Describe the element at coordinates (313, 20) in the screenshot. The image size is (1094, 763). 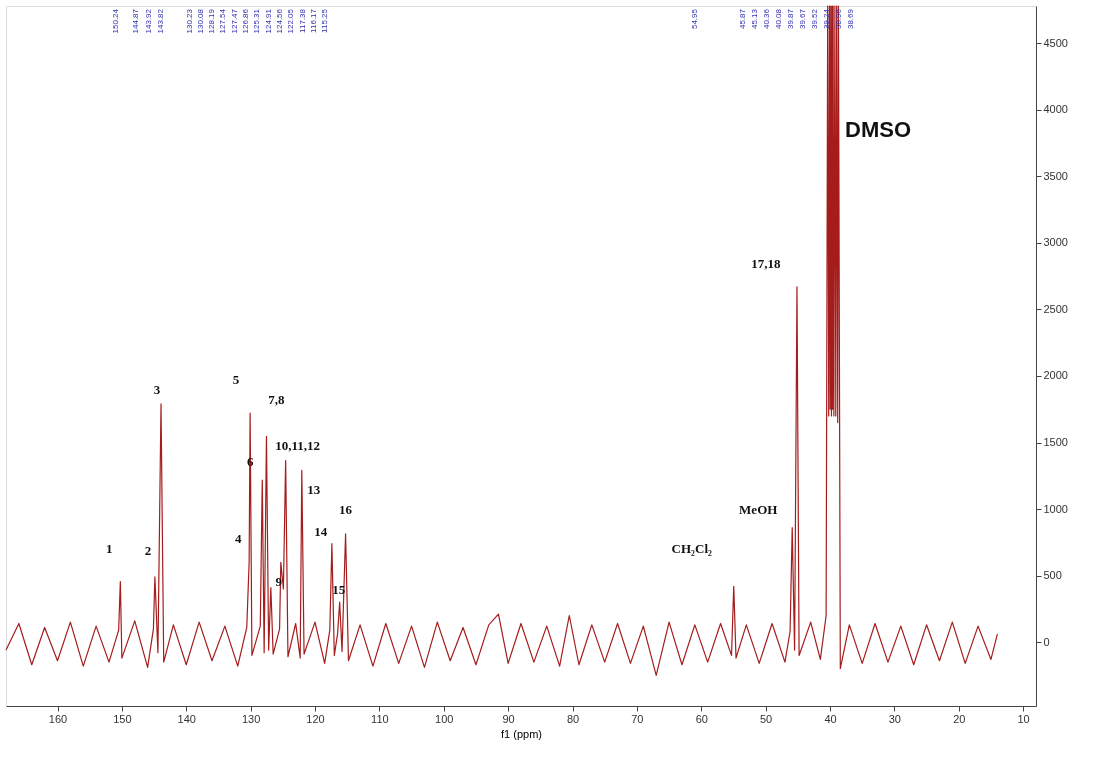
I see `annotation: 116.17` at that location.